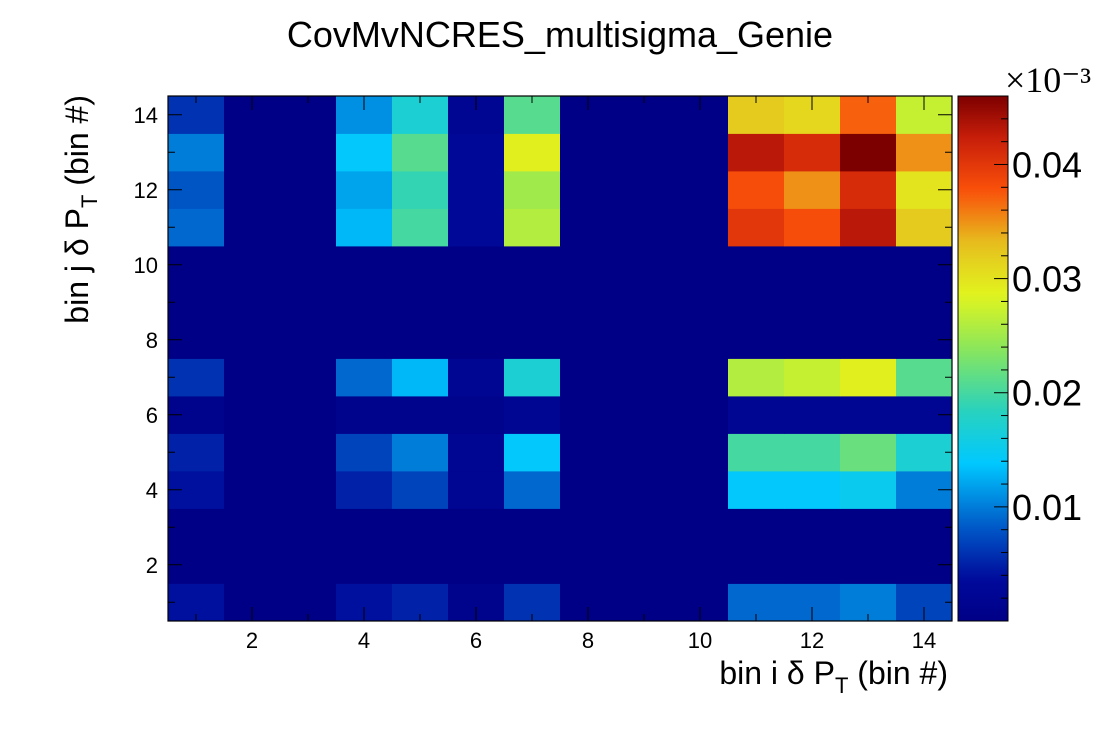  I want to click on colorbar-exponent: ×10⁻³, so click(1048, 80).